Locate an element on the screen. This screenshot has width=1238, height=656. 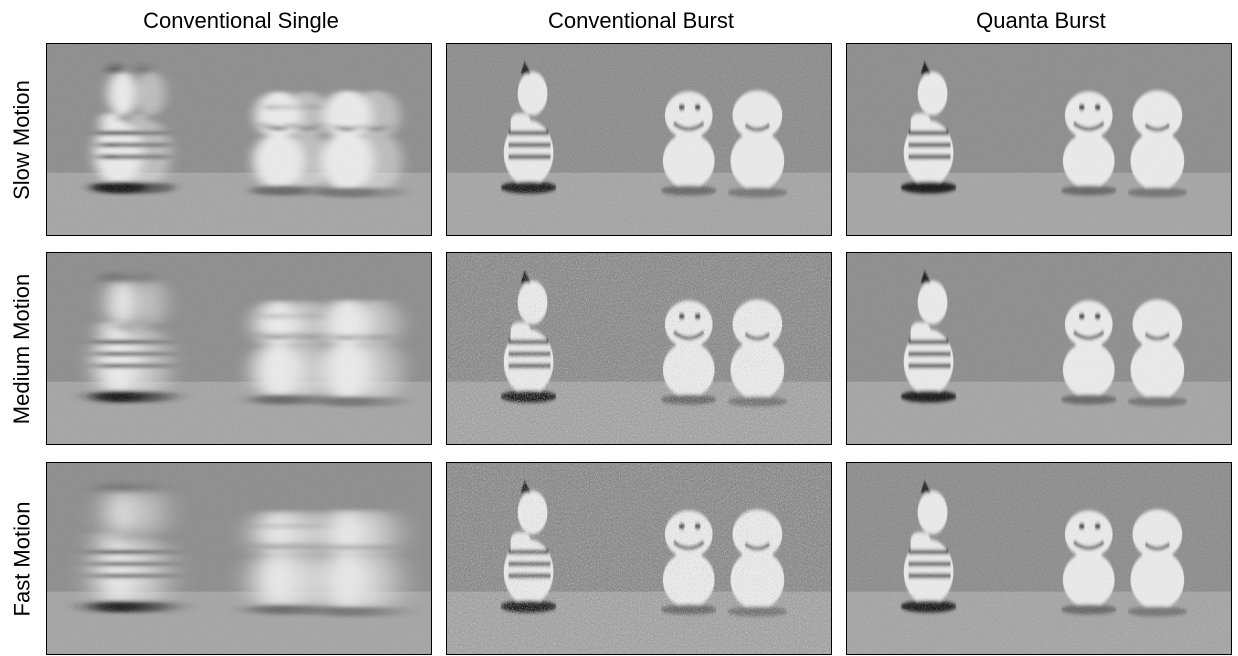
row-label-slow: Slow Motion is located at coordinates (21, 139).